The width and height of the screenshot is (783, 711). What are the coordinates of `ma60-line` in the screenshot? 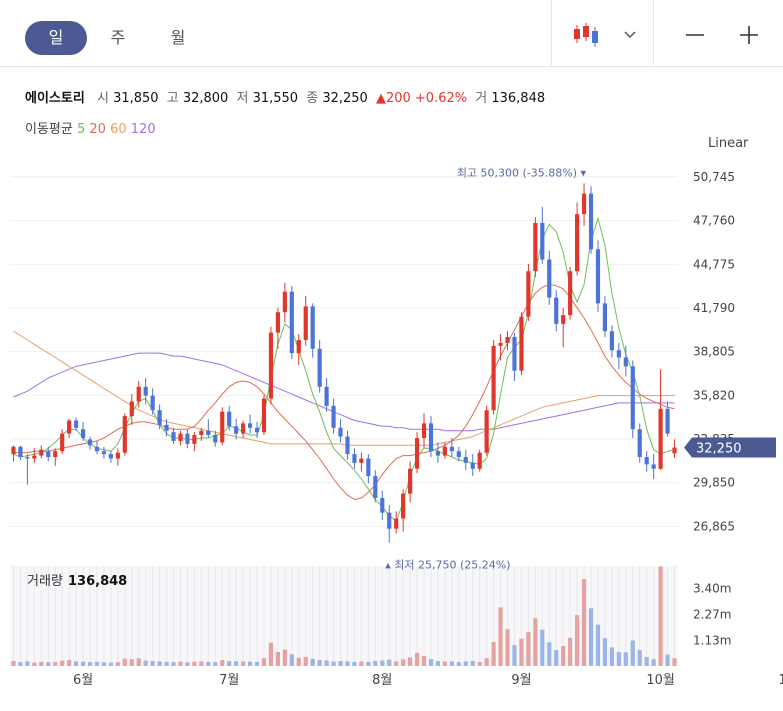 It's located at (344, 388).